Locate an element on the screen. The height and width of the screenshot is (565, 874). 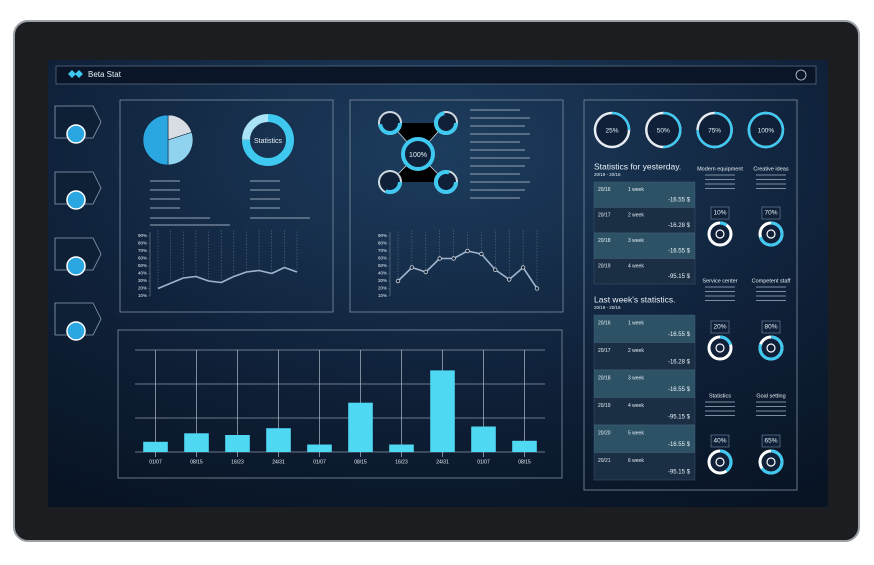
card-label: 80% is located at coordinates (770, 327).